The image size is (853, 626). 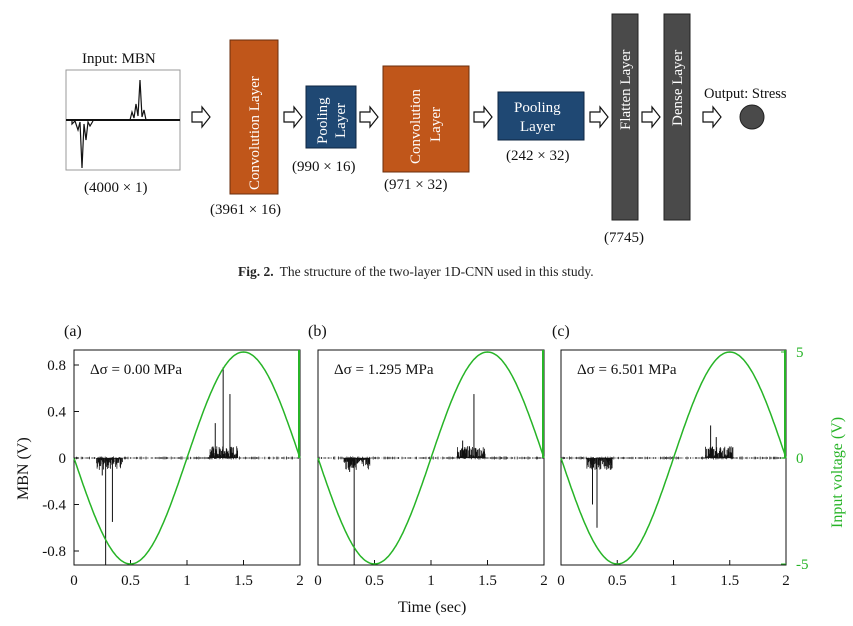 I want to click on caption-prefix: Fig. 2., so click(x=256, y=271).